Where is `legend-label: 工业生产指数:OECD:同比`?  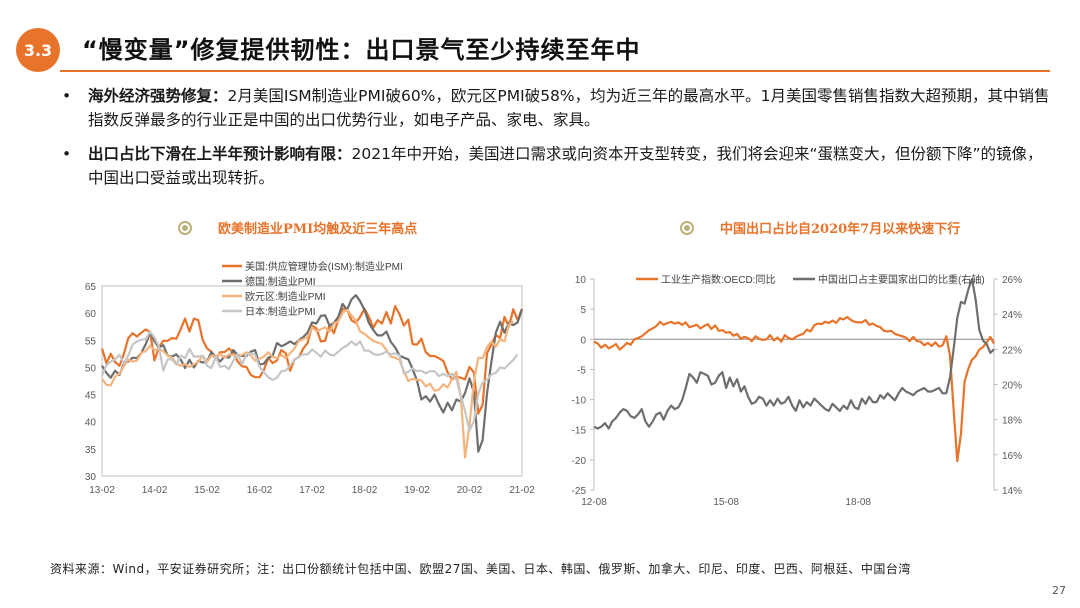 legend-label: 工业生产指数:OECD:同比 is located at coordinates (718, 279).